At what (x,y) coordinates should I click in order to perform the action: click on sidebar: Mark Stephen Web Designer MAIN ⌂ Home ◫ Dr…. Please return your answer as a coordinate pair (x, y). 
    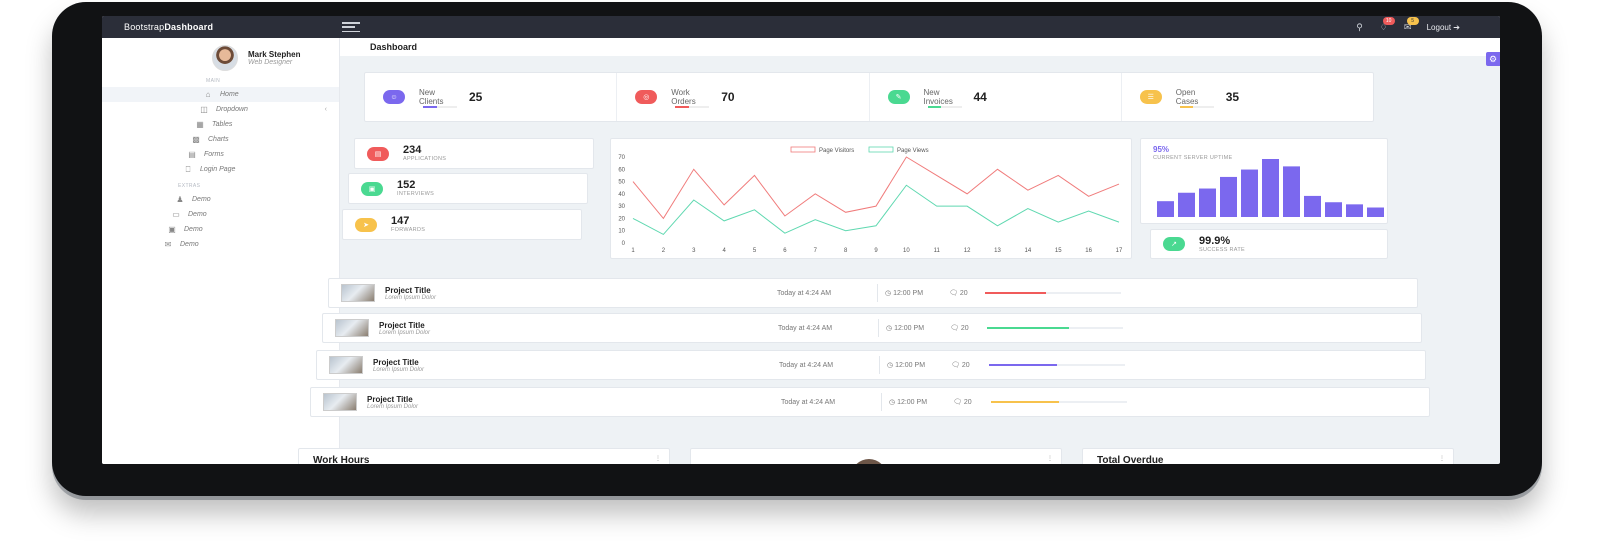
    Looking at the image, I should click on (221, 251).